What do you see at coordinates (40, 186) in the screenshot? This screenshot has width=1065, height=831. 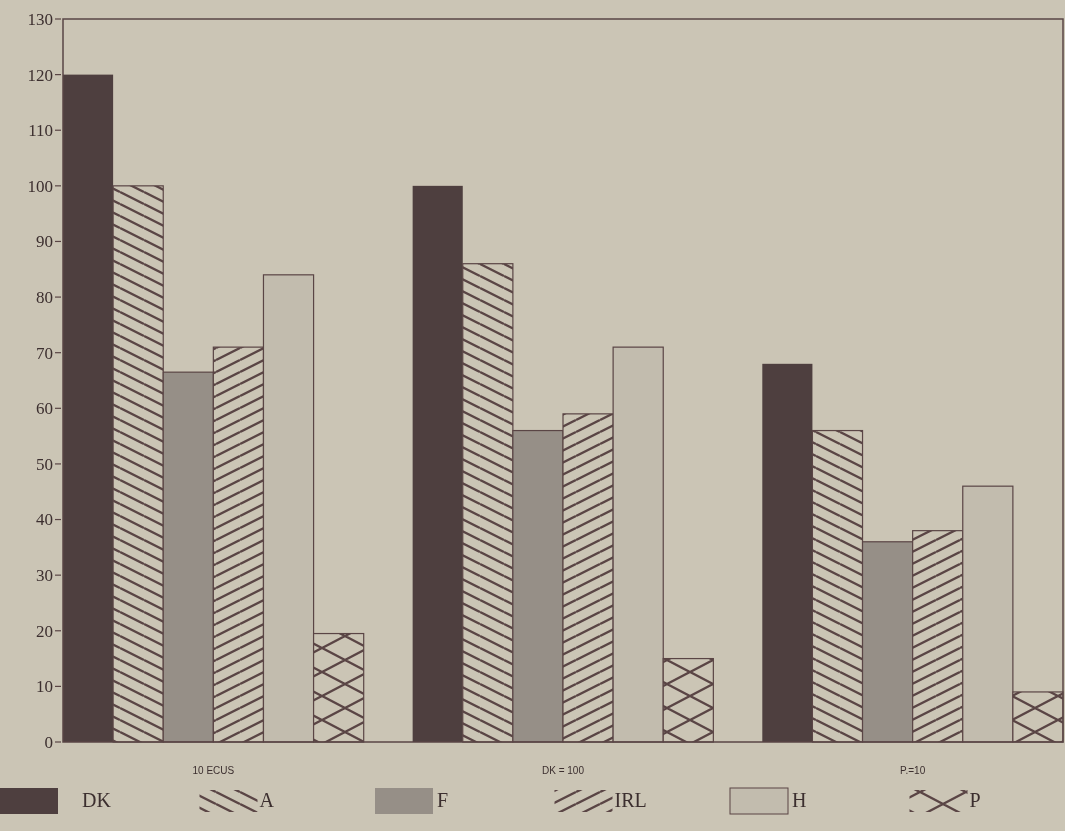 I see `y-tick-label: 100` at bounding box center [40, 186].